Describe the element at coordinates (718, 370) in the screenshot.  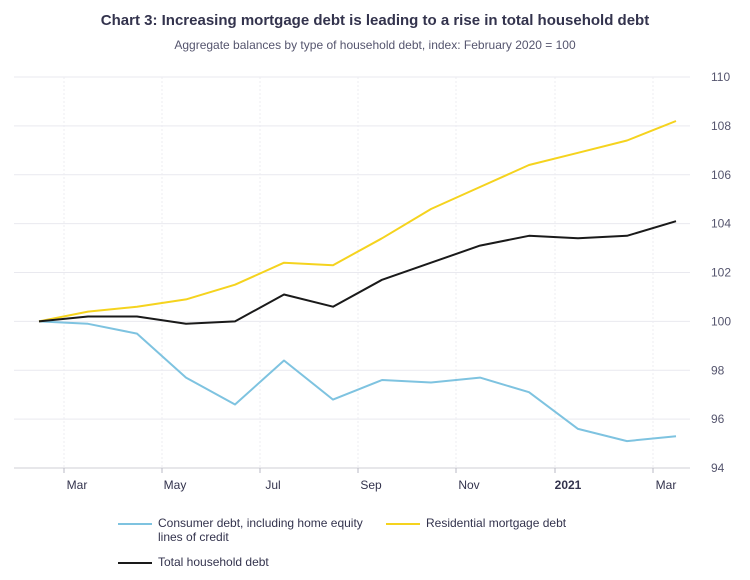
I see `y-tick-label: 98` at that location.